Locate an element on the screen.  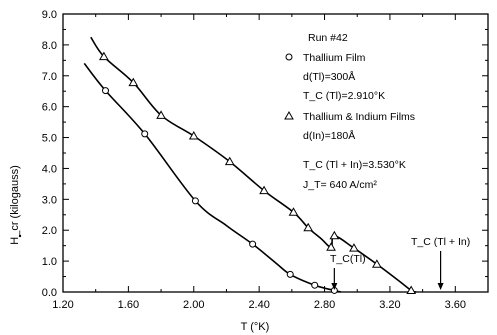
y-tick-label: 3.0 is located at coordinates (49, 200).